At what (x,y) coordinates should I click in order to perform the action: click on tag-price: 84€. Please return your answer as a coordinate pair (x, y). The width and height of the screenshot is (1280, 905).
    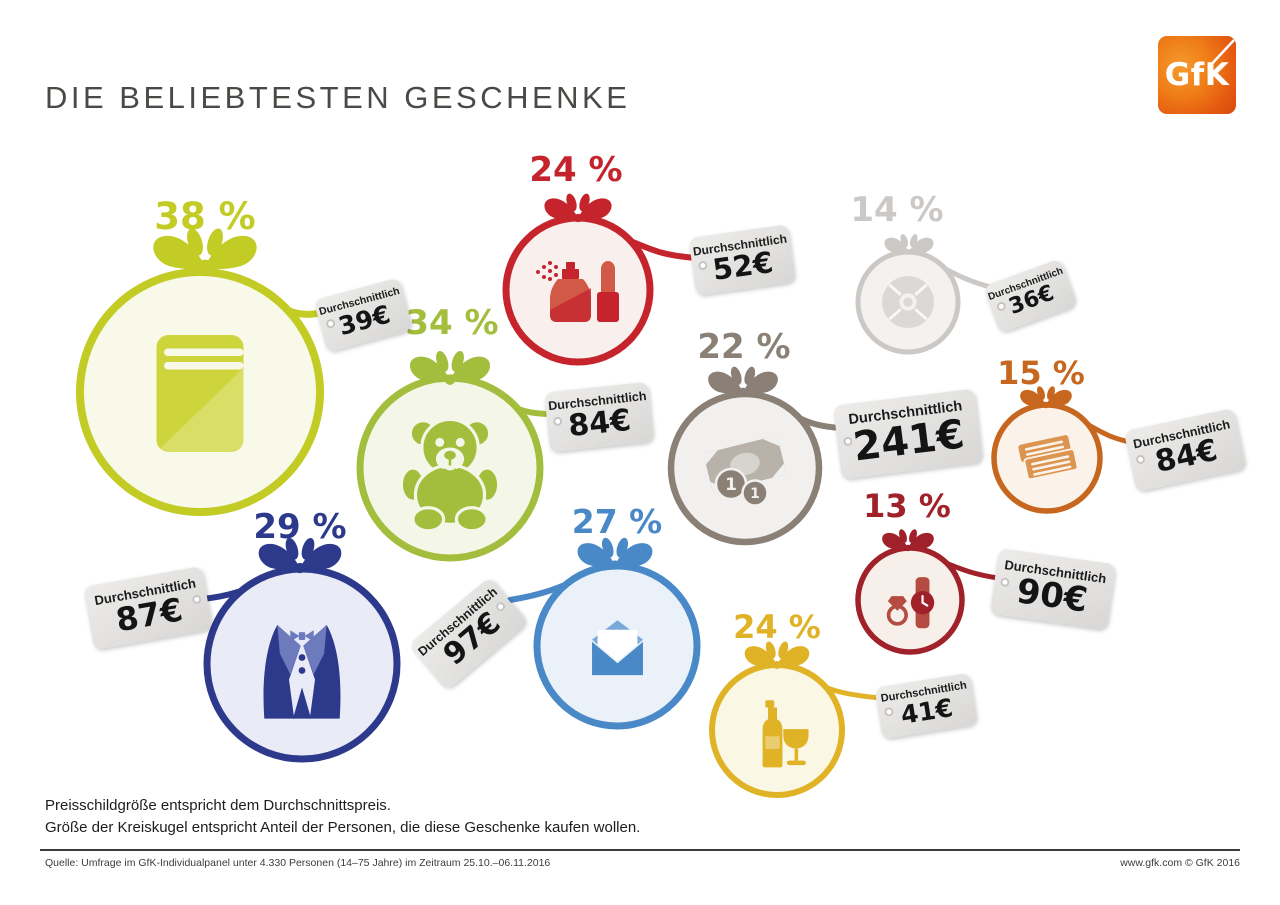
    Looking at the image, I should click on (599, 423).